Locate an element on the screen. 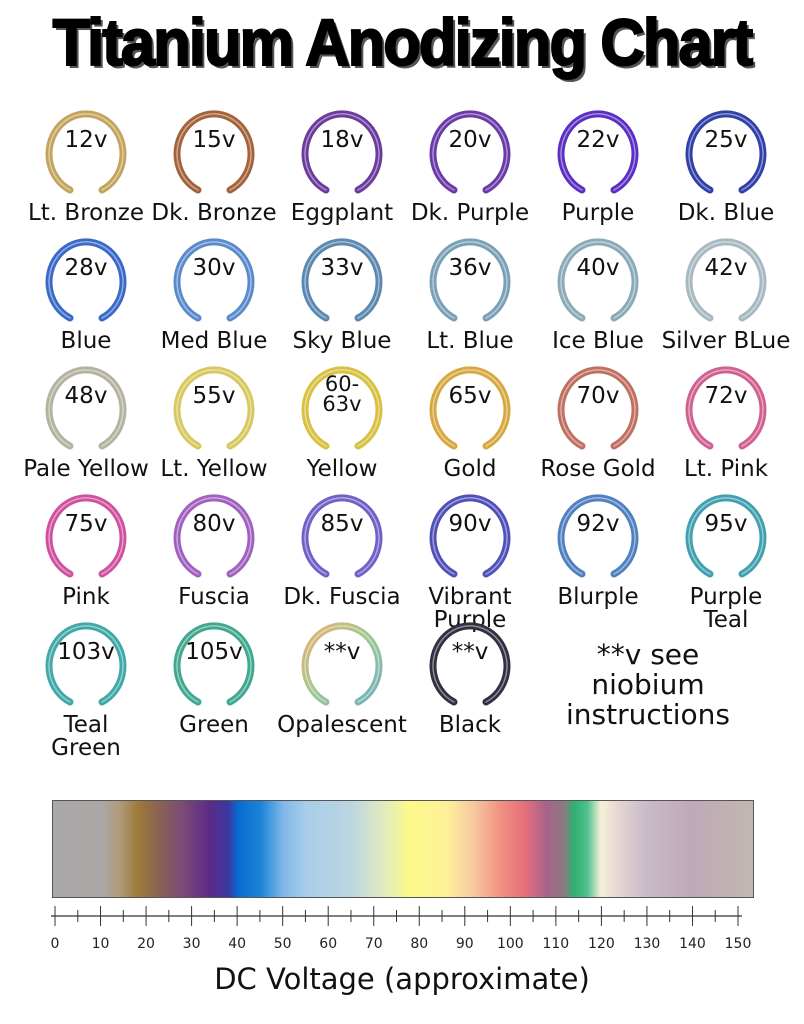 This screenshot has height=1024, width=804. color-name-label: Vibrant Purple is located at coordinates (470, 608).